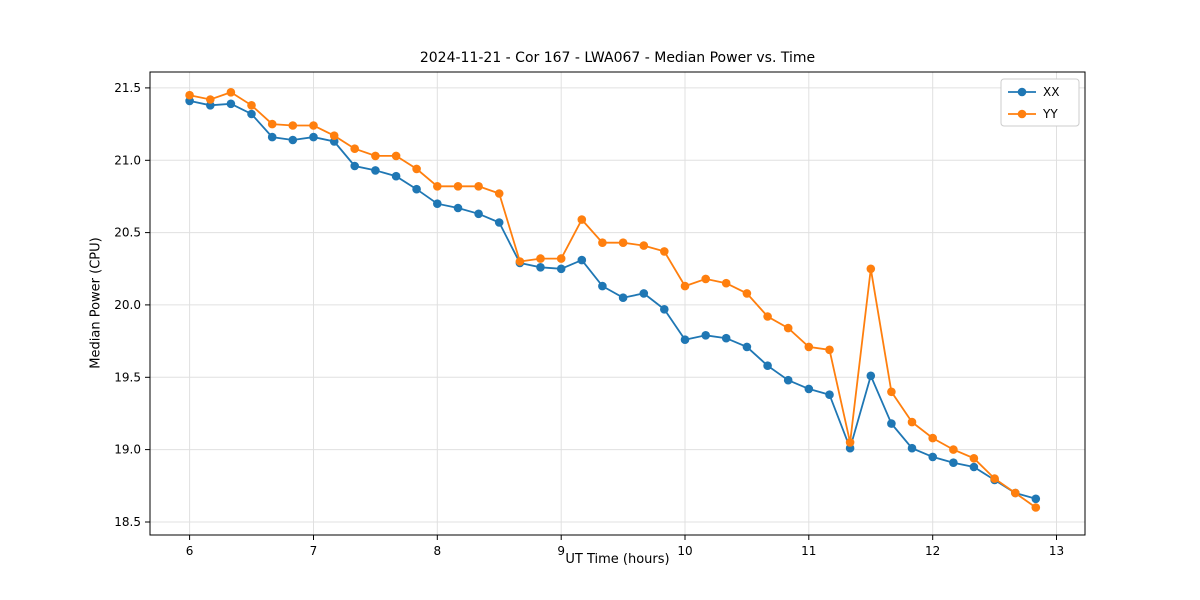  I want to click on x-tick-label: 9, so click(561, 551).